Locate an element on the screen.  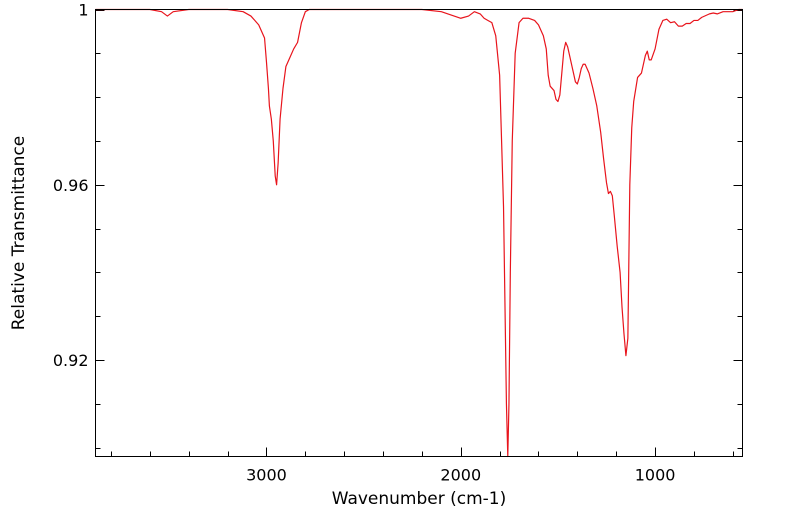
x-axis-title: Wavenumber (cm-1) is located at coordinates (419, 499).